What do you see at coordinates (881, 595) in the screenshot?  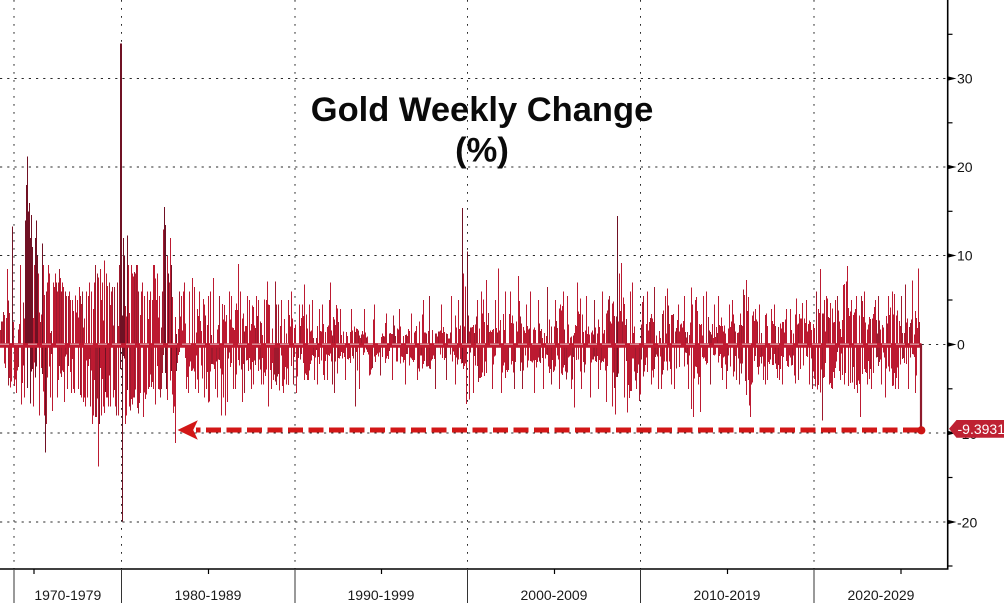 I see `svg-text: 2020-2029` at bounding box center [881, 595].